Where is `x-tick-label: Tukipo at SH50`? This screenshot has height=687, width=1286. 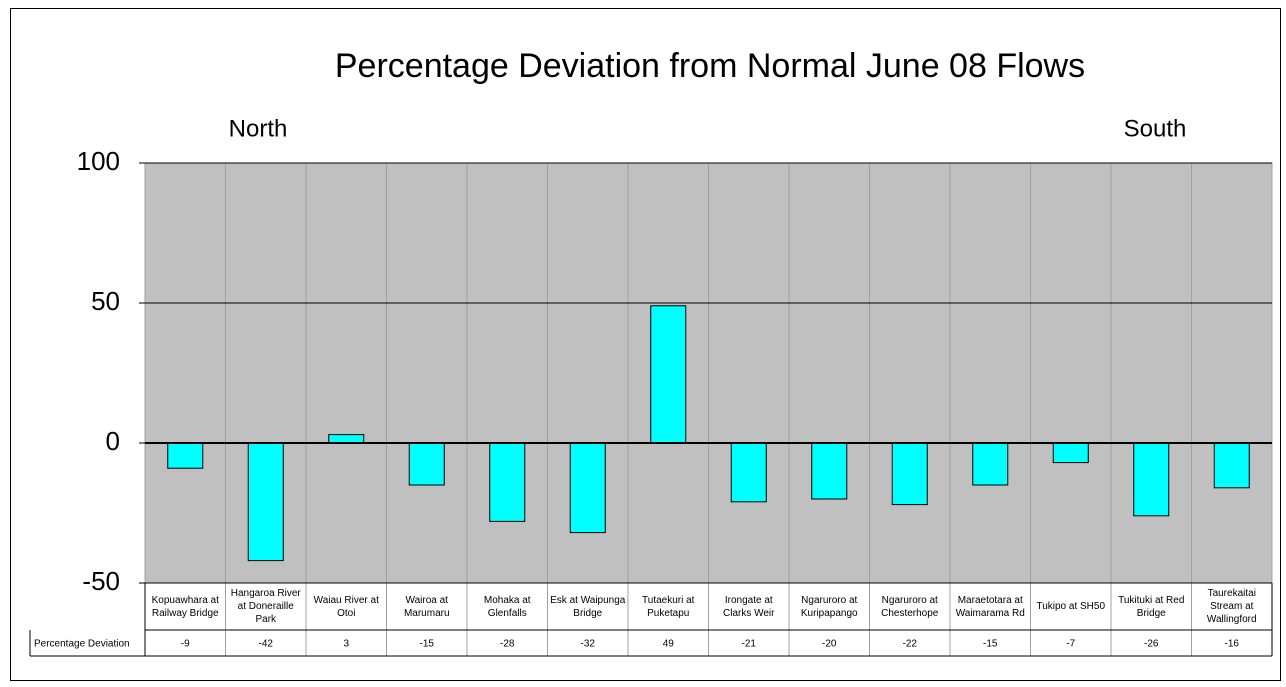 x-tick-label: Tukipo at SH50 is located at coordinates (1071, 606).